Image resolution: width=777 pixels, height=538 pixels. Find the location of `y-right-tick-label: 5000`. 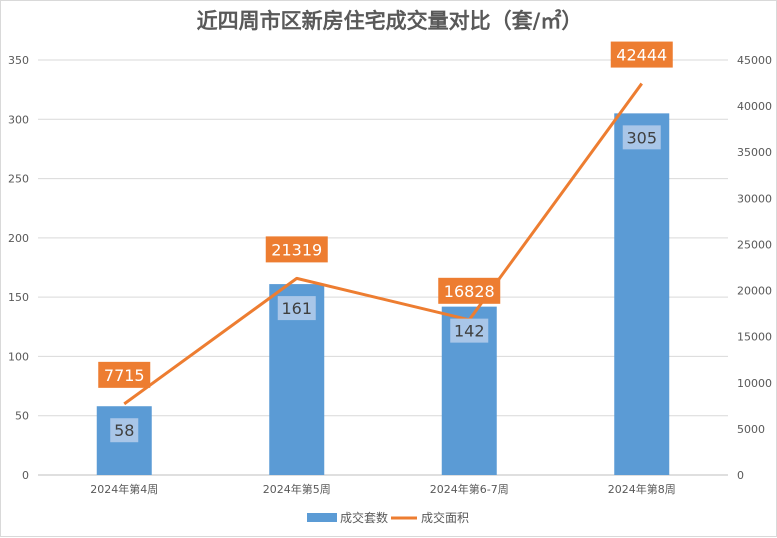

y-right-tick-label: 5000 is located at coordinates (751, 429).